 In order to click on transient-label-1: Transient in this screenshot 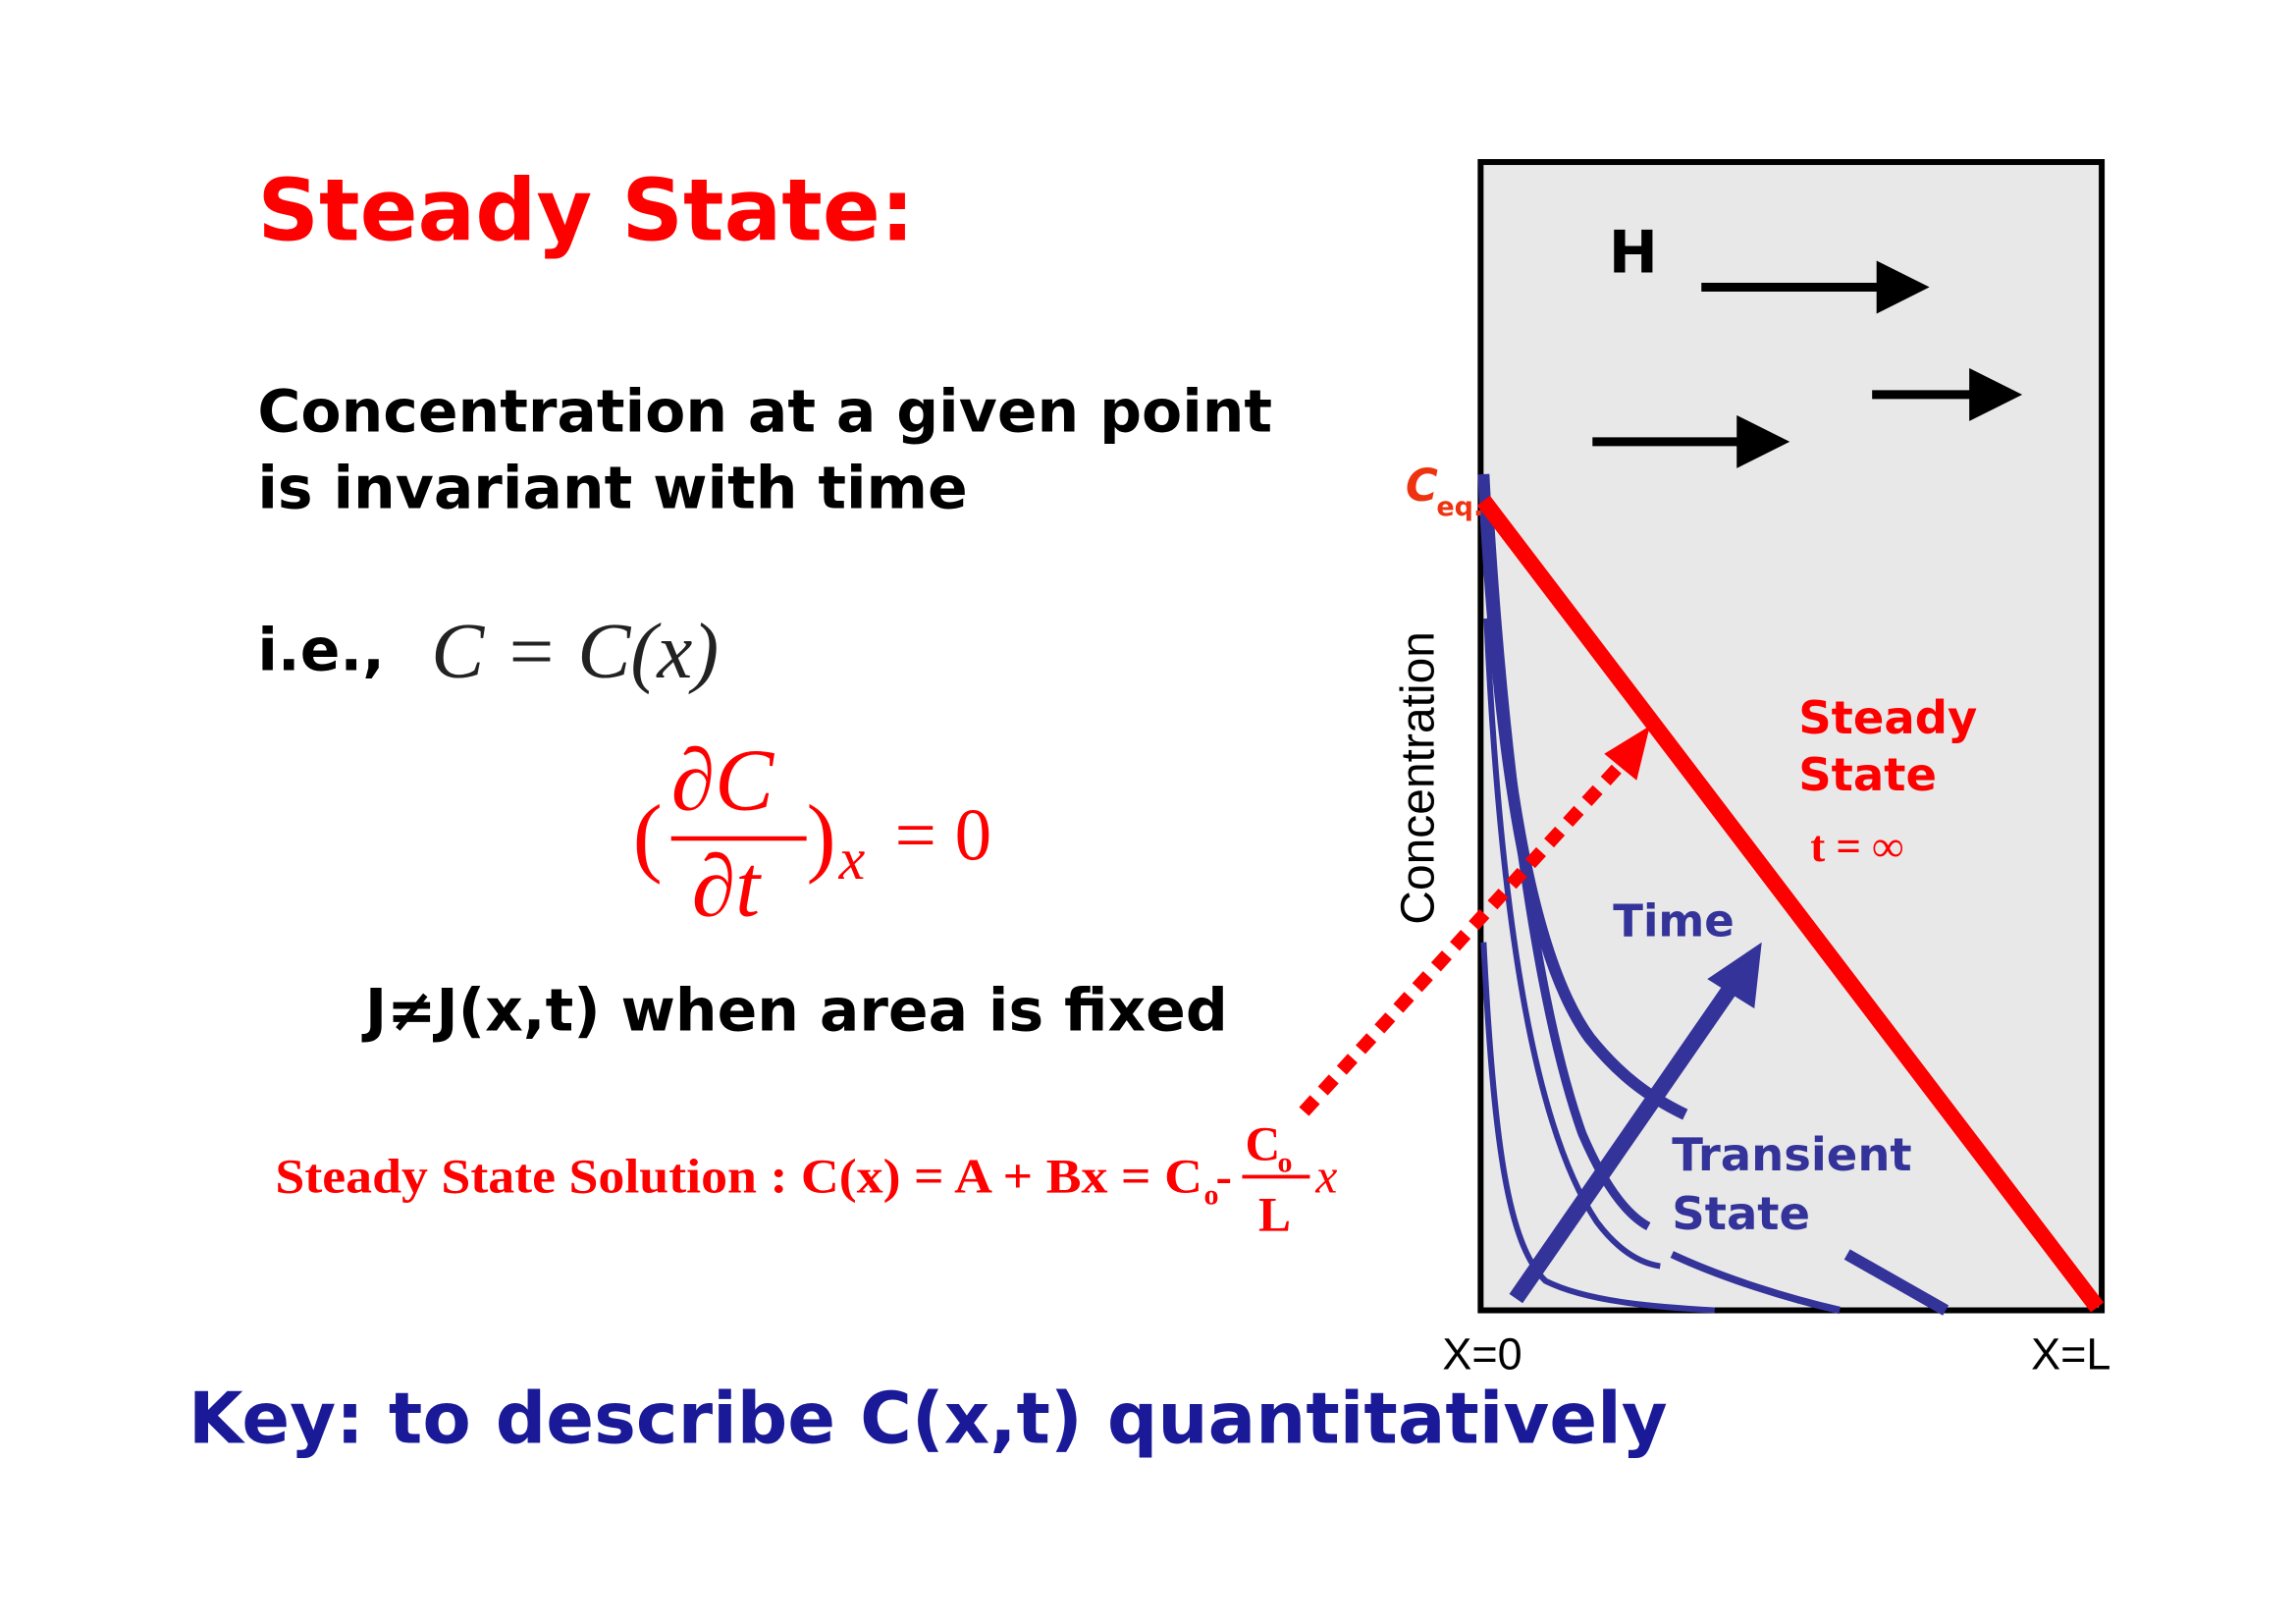, I will do `click(1791, 1154)`.